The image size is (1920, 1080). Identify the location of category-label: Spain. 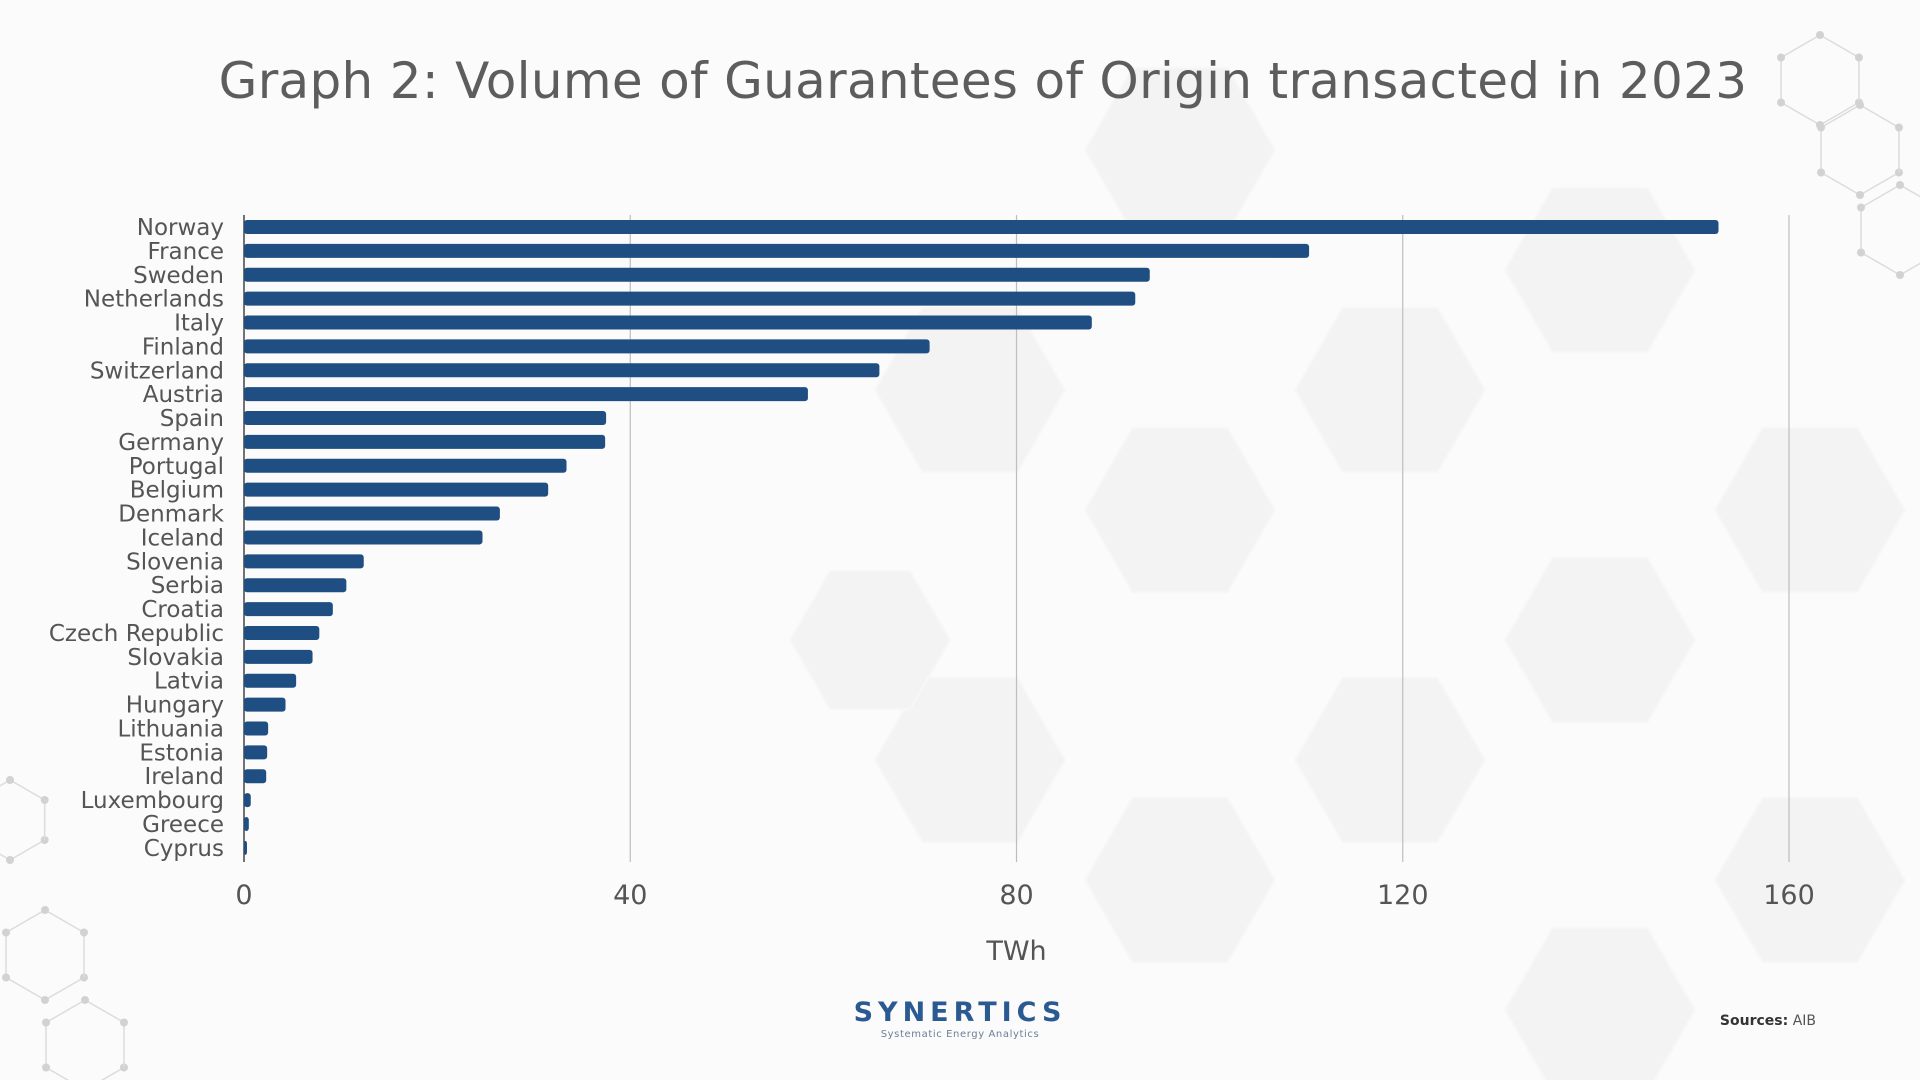
(192, 419).